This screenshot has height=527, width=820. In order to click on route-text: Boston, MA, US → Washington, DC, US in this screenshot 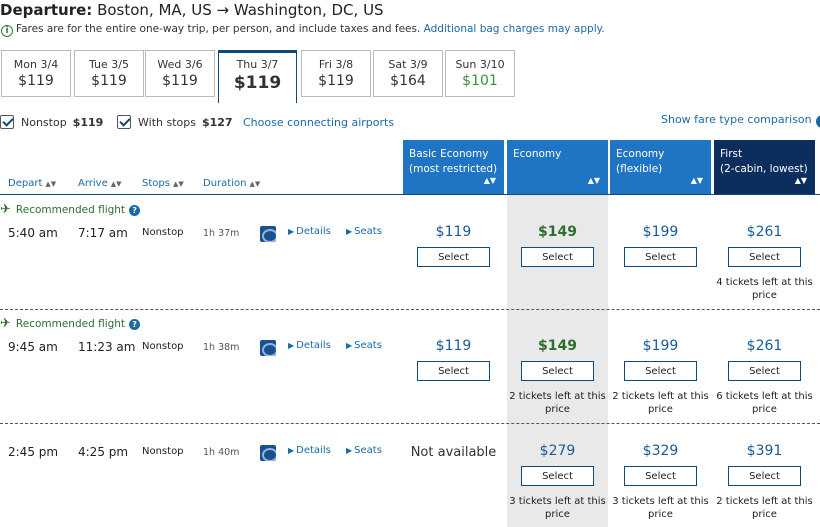, I will do `click(240, 10)`.